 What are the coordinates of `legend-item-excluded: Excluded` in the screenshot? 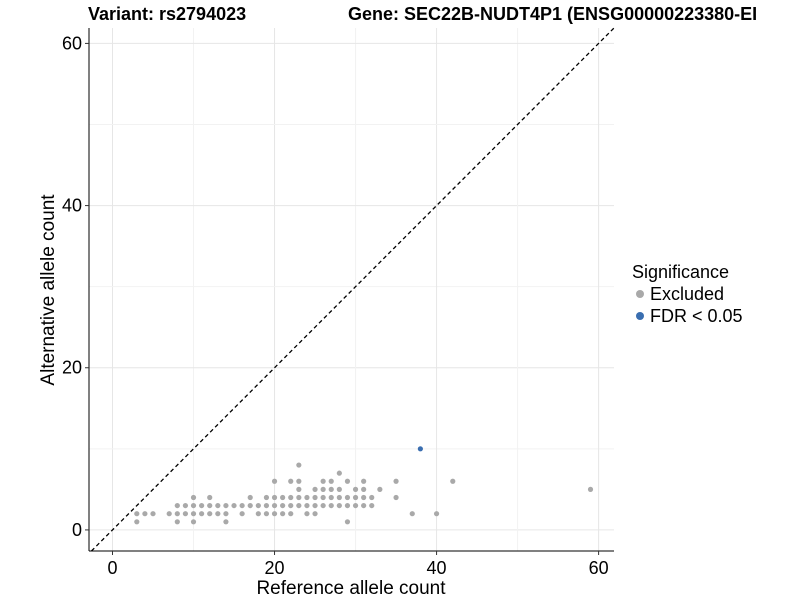 It's located at (687, 294).